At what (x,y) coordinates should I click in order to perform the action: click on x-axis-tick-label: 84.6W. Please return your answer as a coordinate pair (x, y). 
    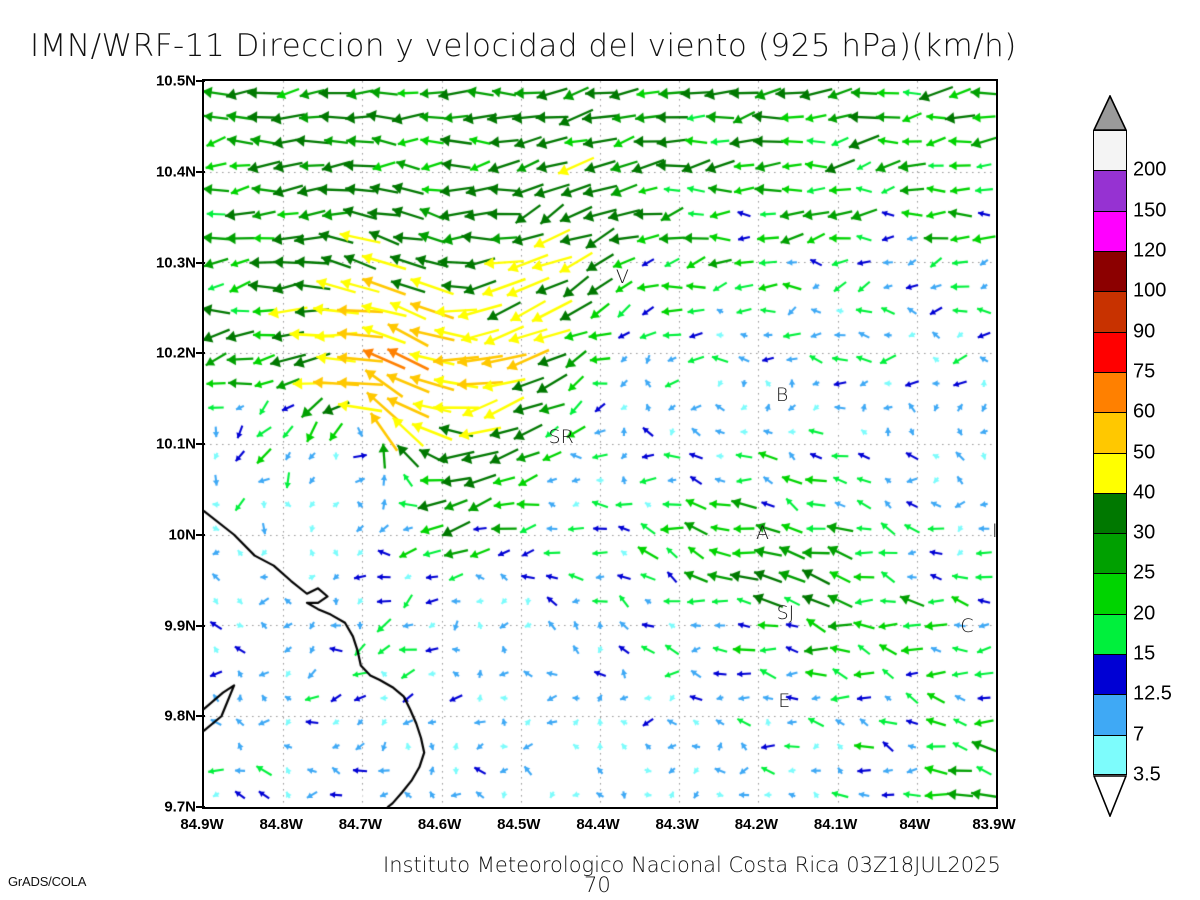
    Looking at the image, I should click on (439, 824).